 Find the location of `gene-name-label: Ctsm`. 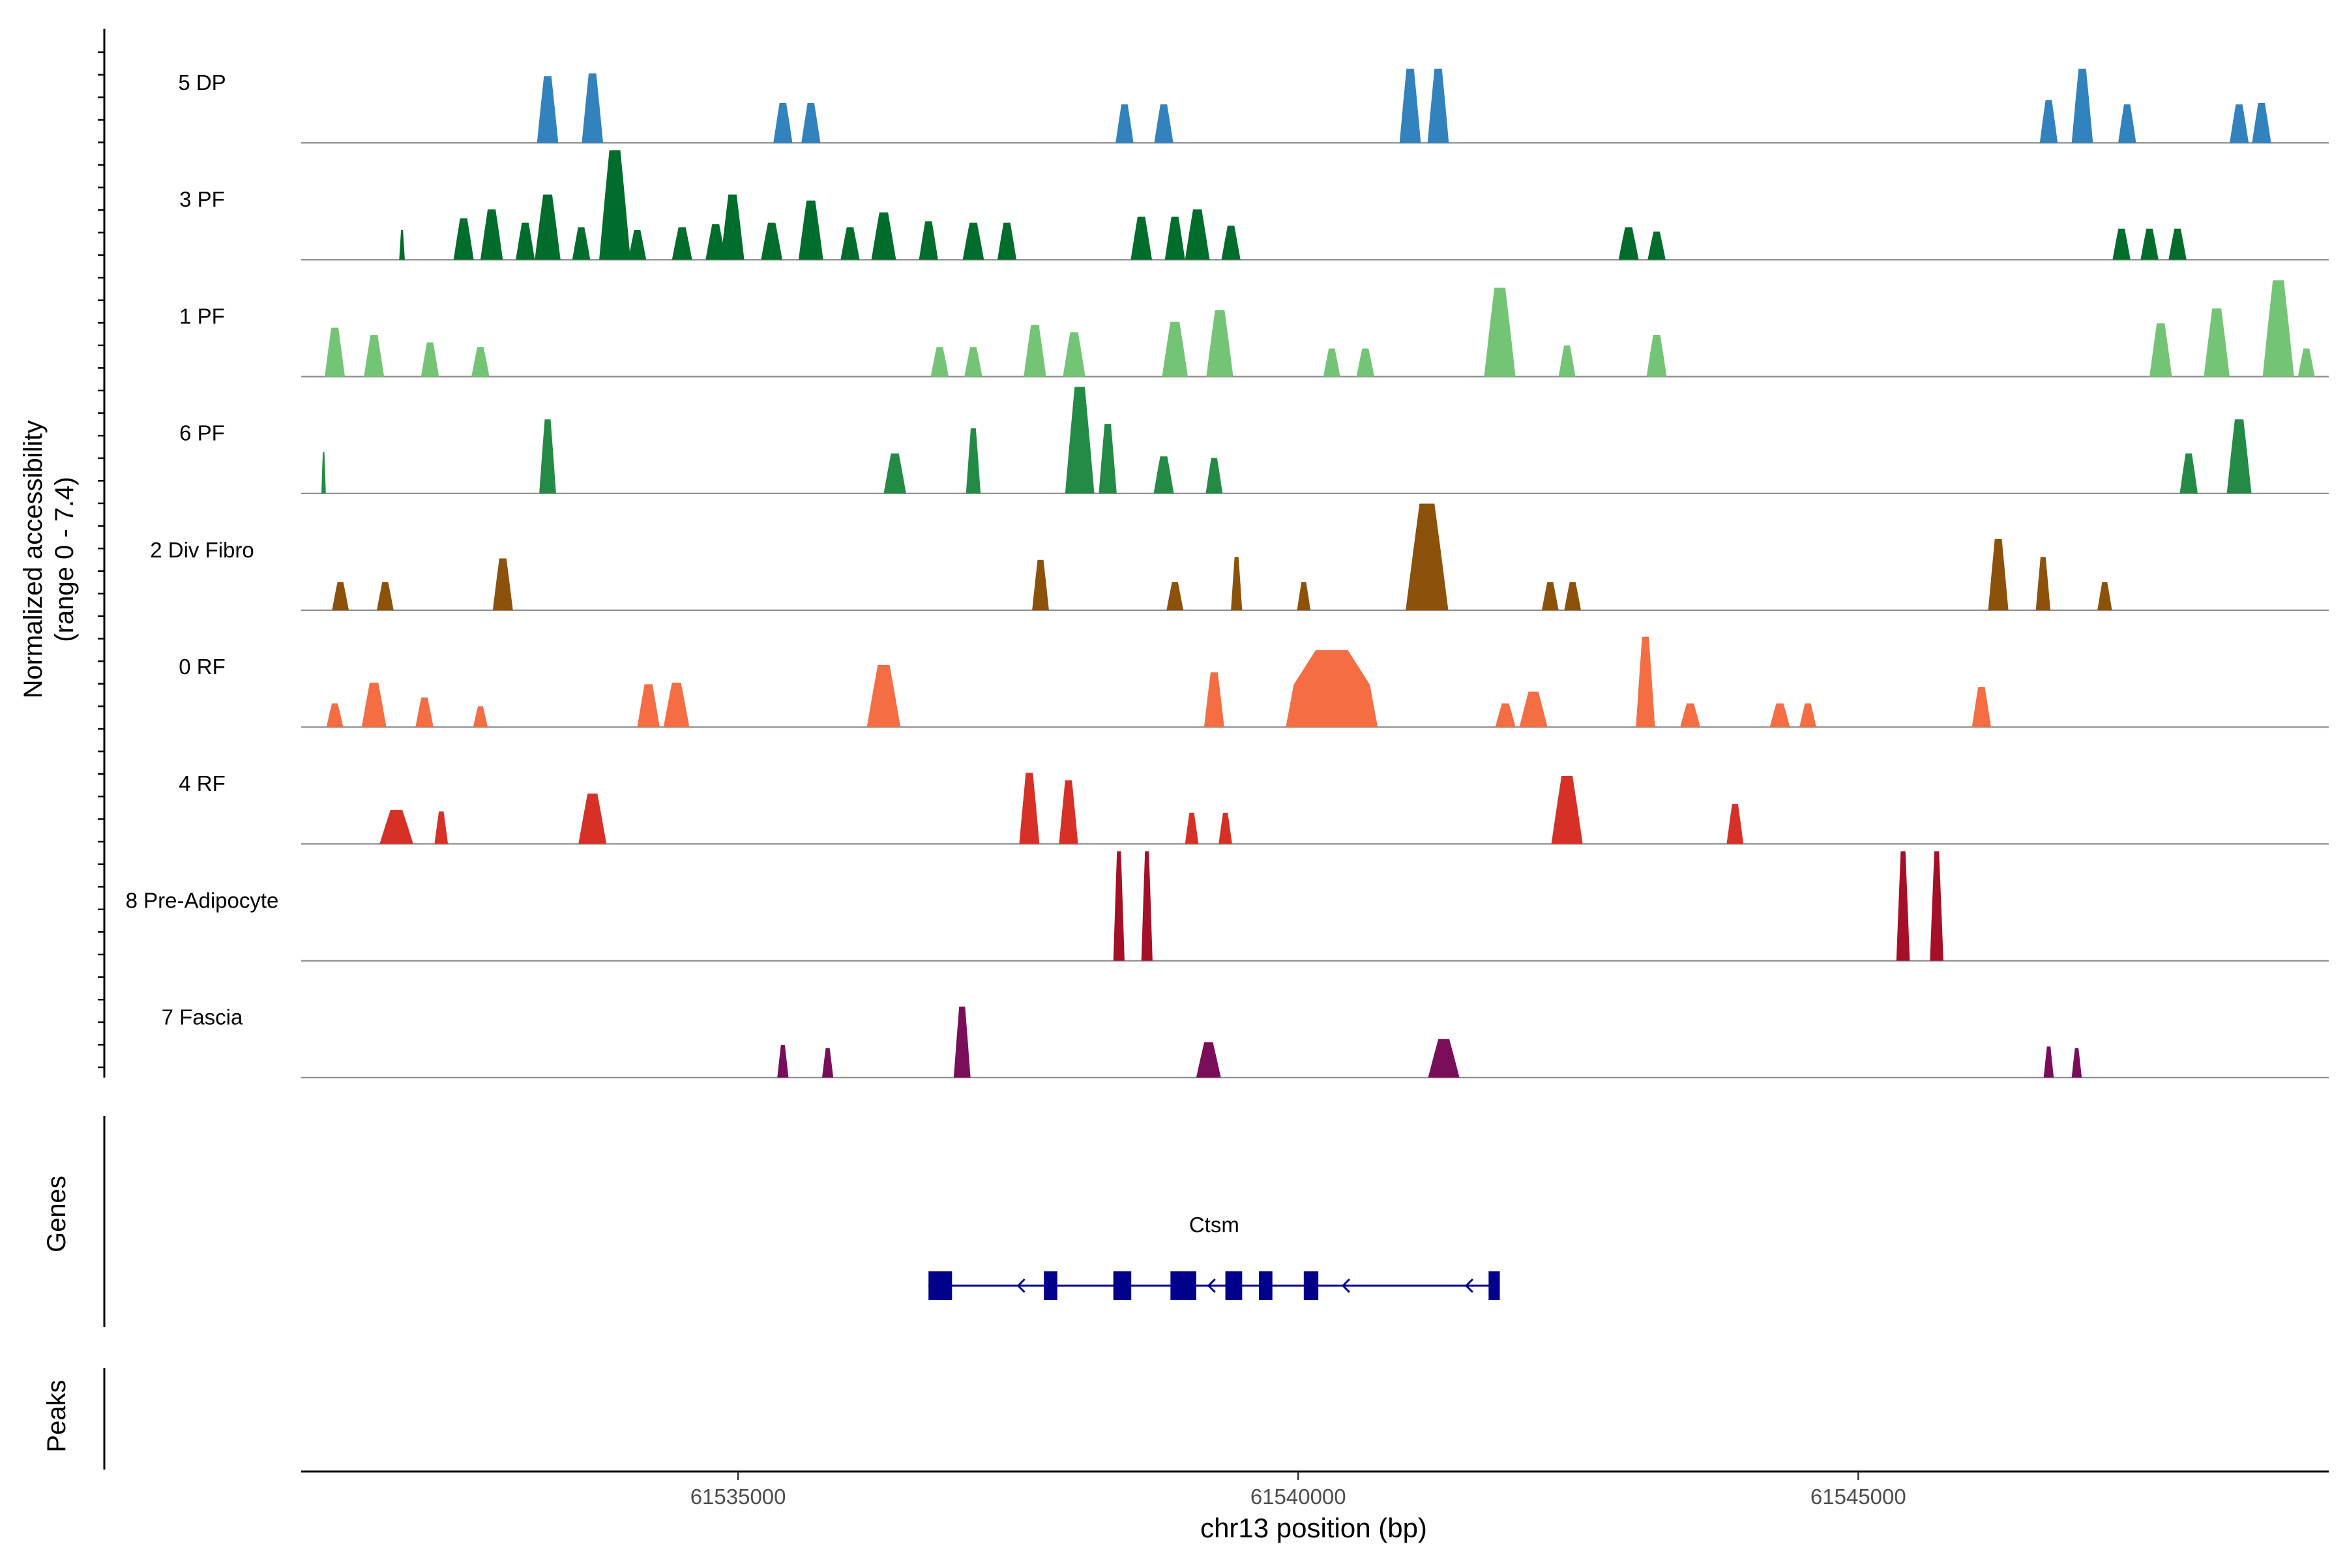

gene-name-label: Ctsm is located at coordinates (1214, 1225).